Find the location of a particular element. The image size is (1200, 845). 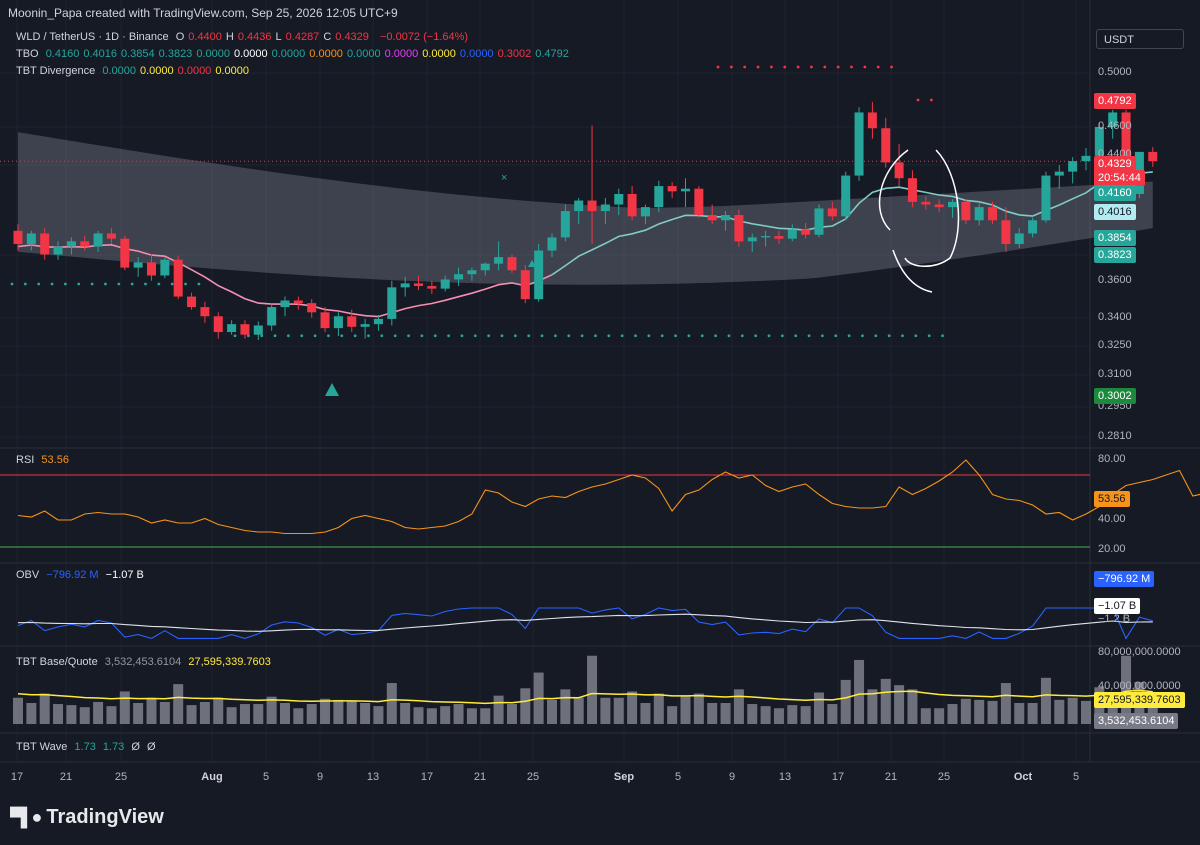

divergence-value: 0.0000 is located at coordinates (232, 71).